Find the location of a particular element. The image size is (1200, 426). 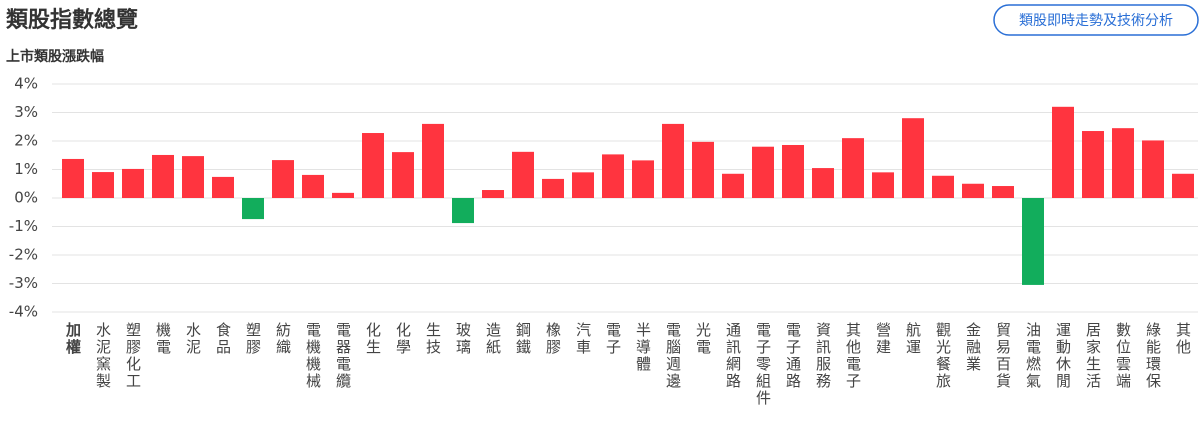

x-tick-label: 水泥 is located at coordinates (193, 339).